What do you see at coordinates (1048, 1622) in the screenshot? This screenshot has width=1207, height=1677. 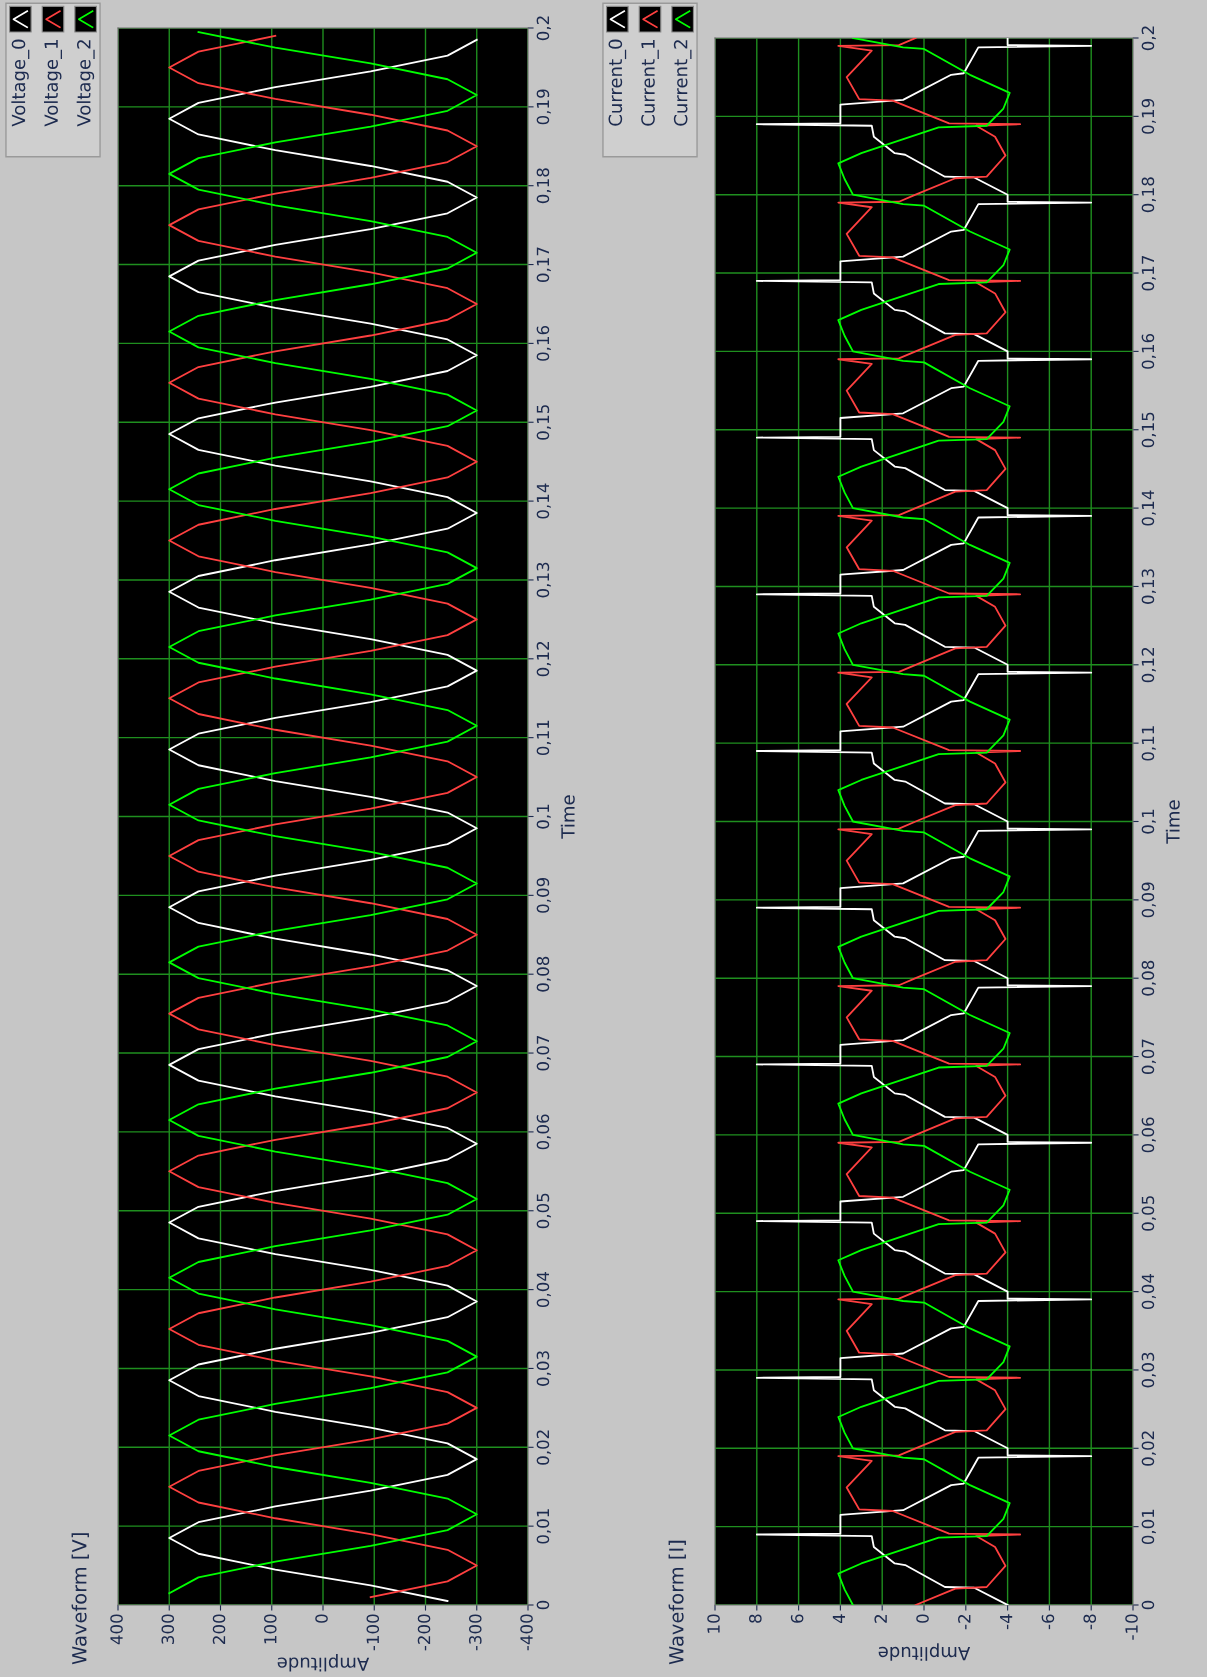 I see `x-tick-label: -6` at bounding box center [1048, 1622].